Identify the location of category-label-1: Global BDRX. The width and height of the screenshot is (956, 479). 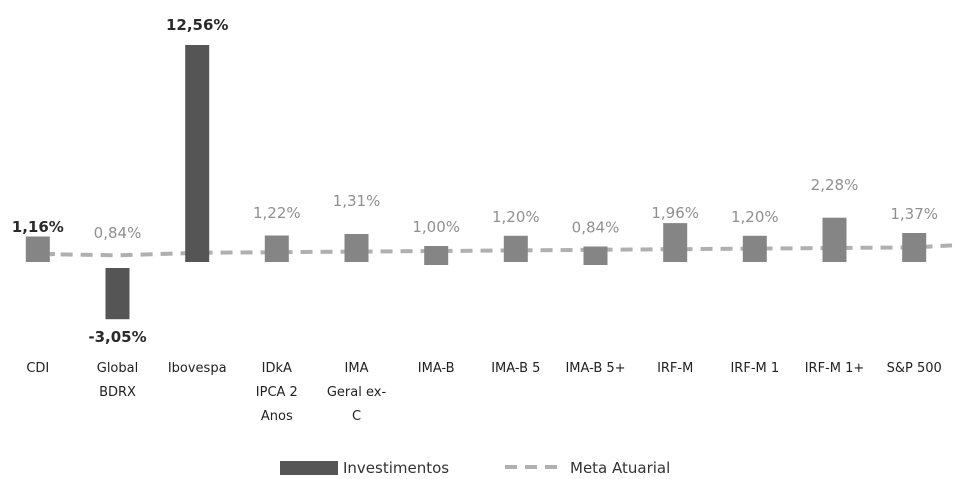
(117, 380).